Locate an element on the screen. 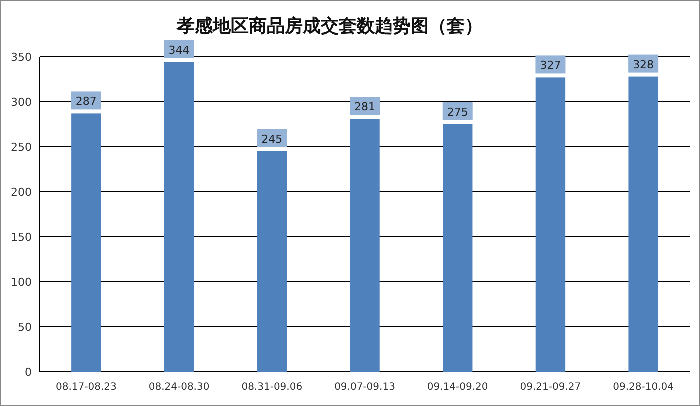 The image size is (700, 406). chart-title: 孝感地区商品房成交套数趋势图（套） is located at coordinates (329, 26).